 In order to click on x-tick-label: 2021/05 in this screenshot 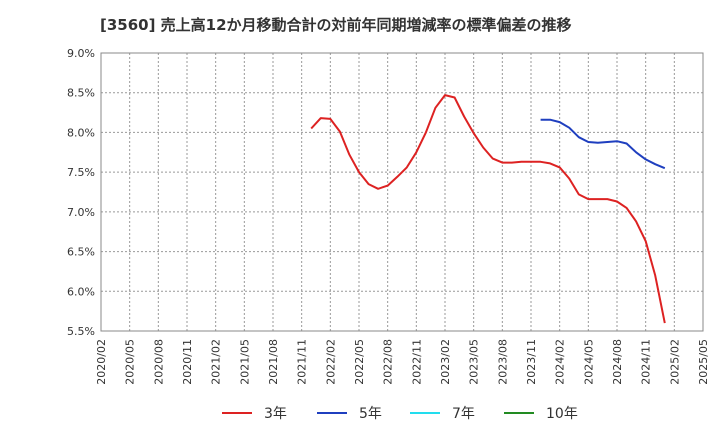, I will do `click(244, 362)`.